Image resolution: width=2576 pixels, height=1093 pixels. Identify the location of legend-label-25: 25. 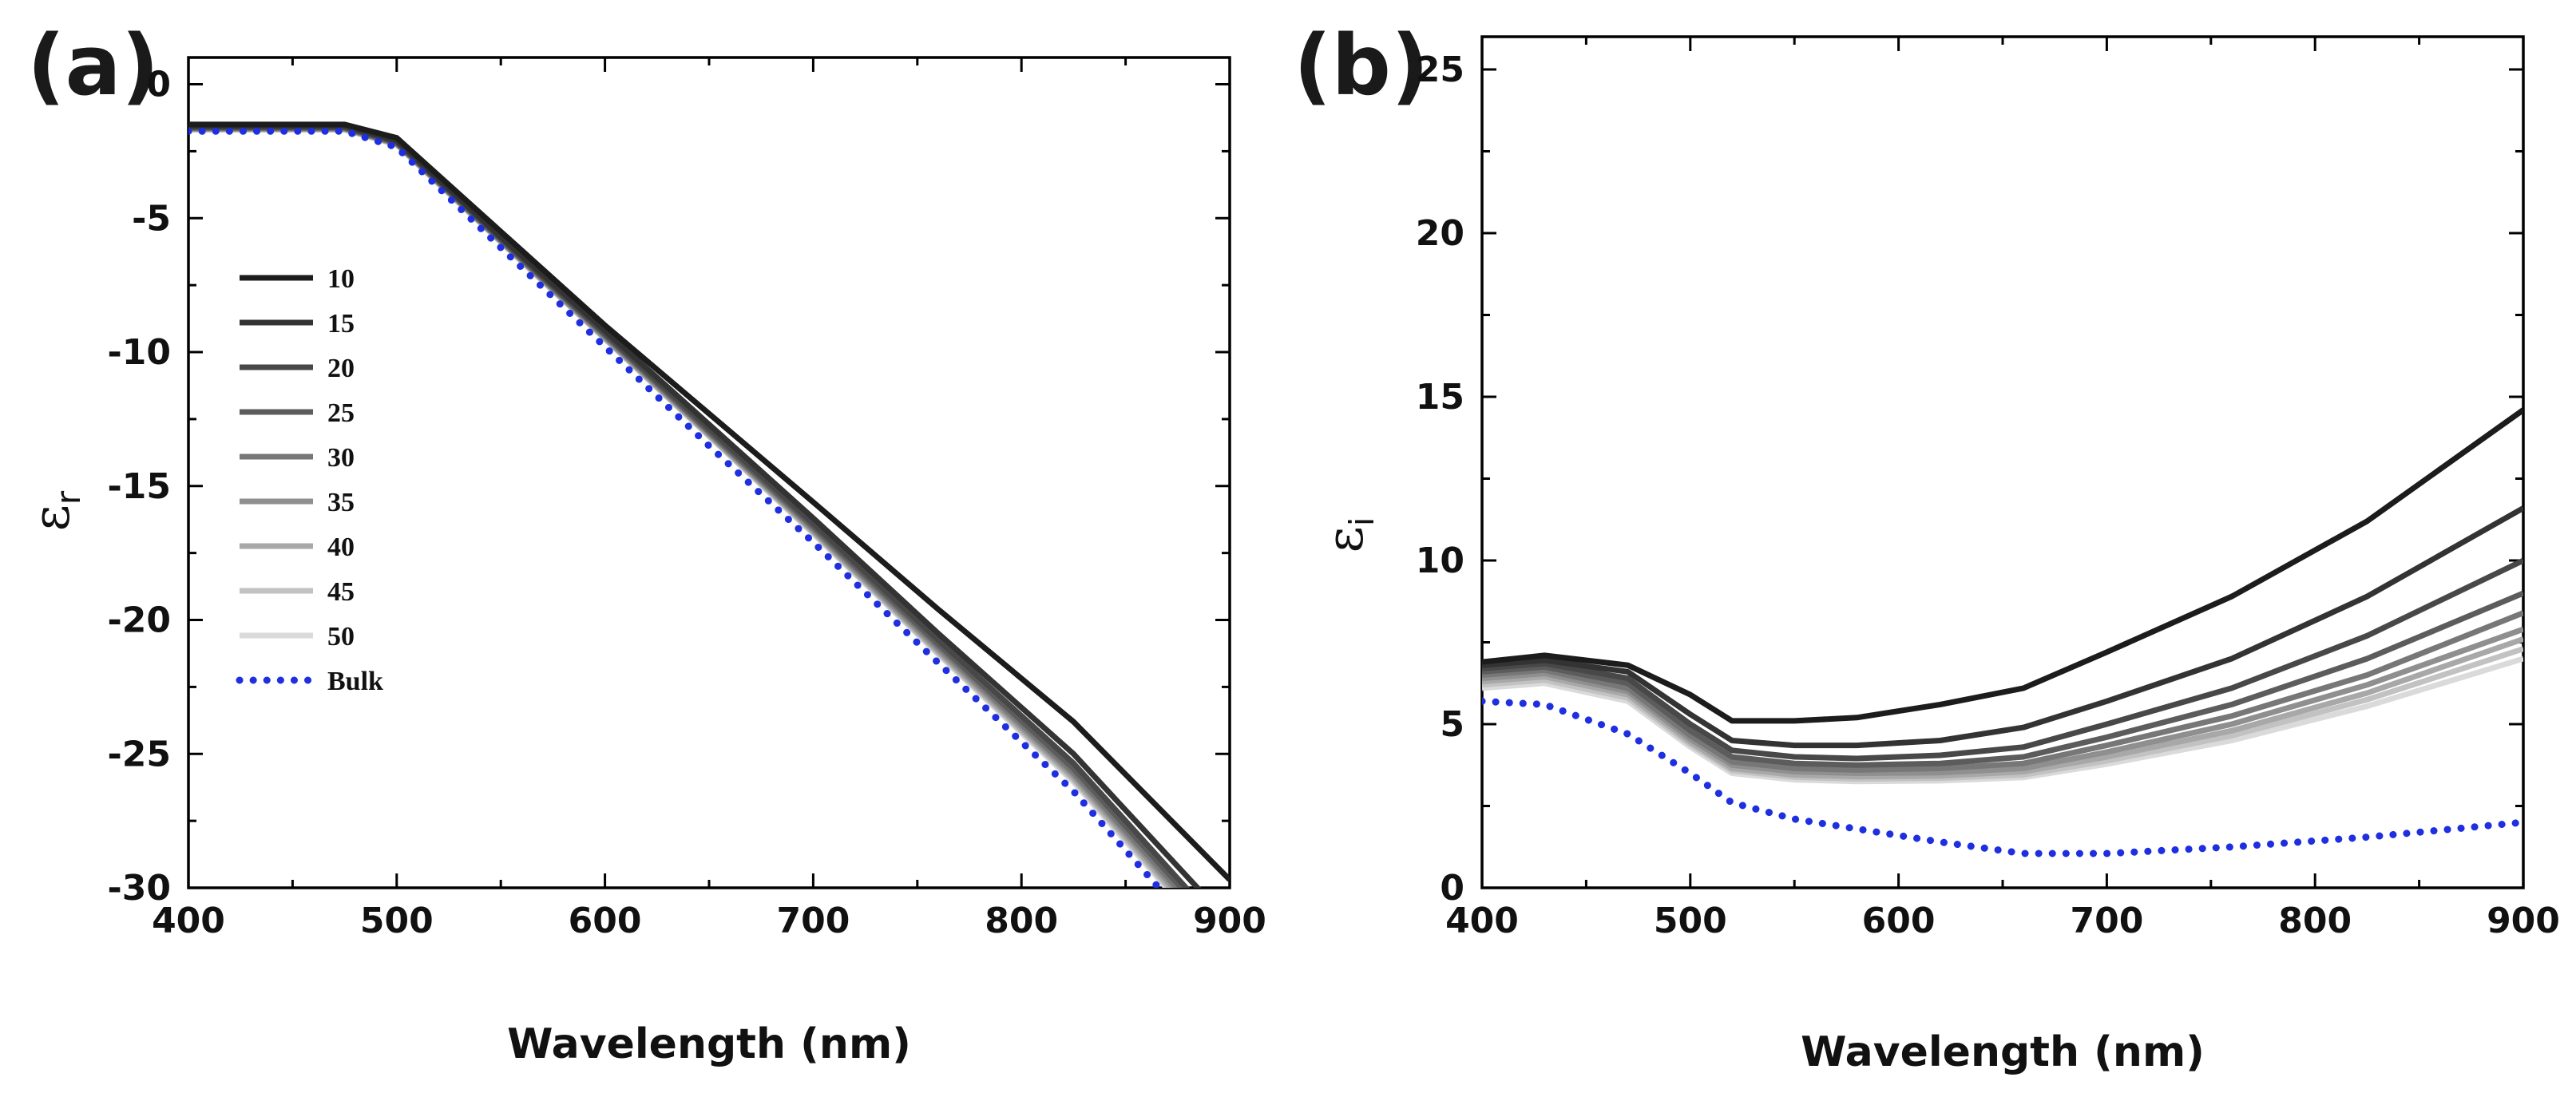
(341, 413).